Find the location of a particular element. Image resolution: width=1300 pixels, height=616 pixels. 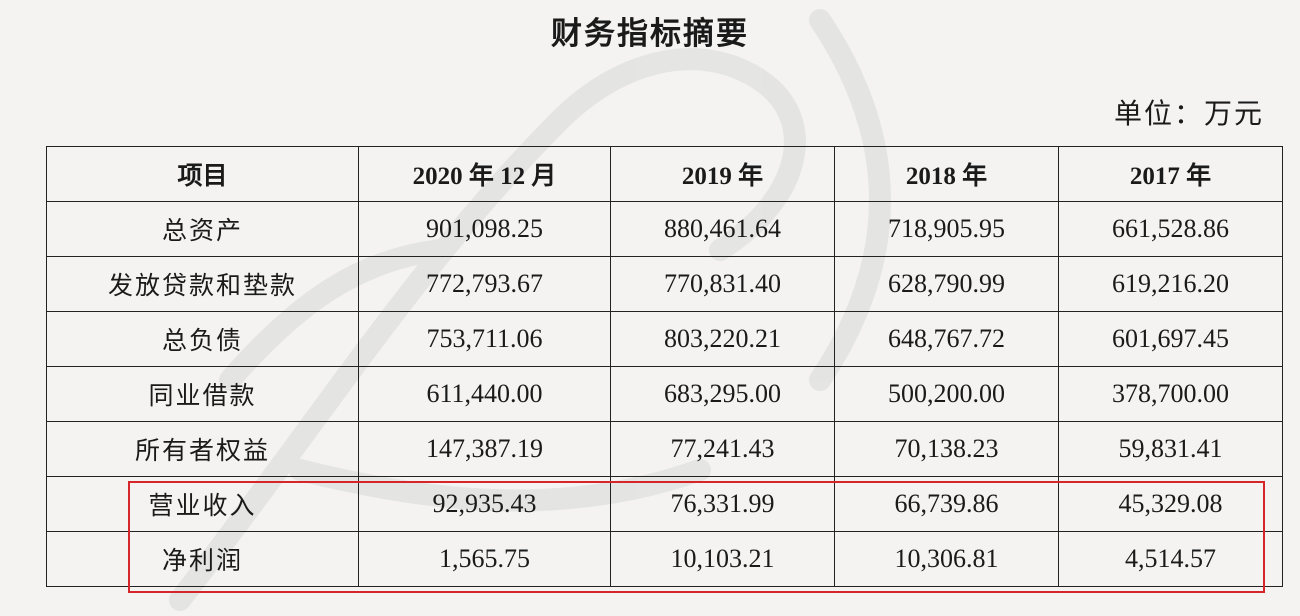

table-cell: 147,387.19 is located at coordinates (484, 449).